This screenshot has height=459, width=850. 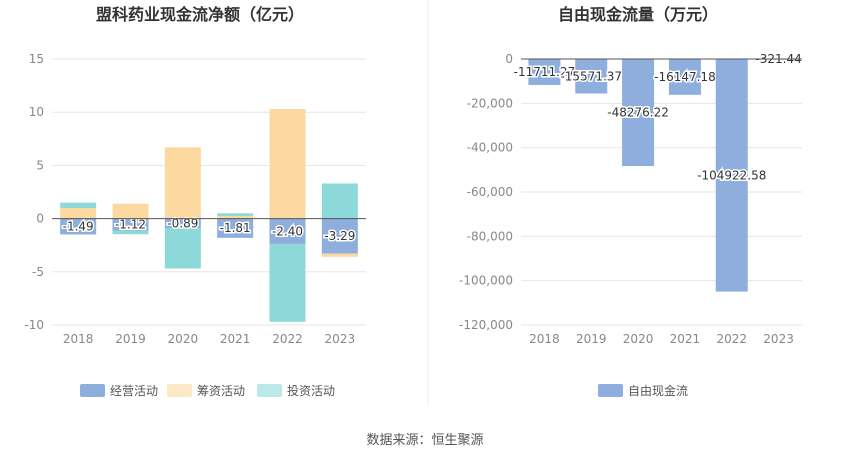 I want to click on right-x-tick-label: 2022, so click(x=731, y=339).